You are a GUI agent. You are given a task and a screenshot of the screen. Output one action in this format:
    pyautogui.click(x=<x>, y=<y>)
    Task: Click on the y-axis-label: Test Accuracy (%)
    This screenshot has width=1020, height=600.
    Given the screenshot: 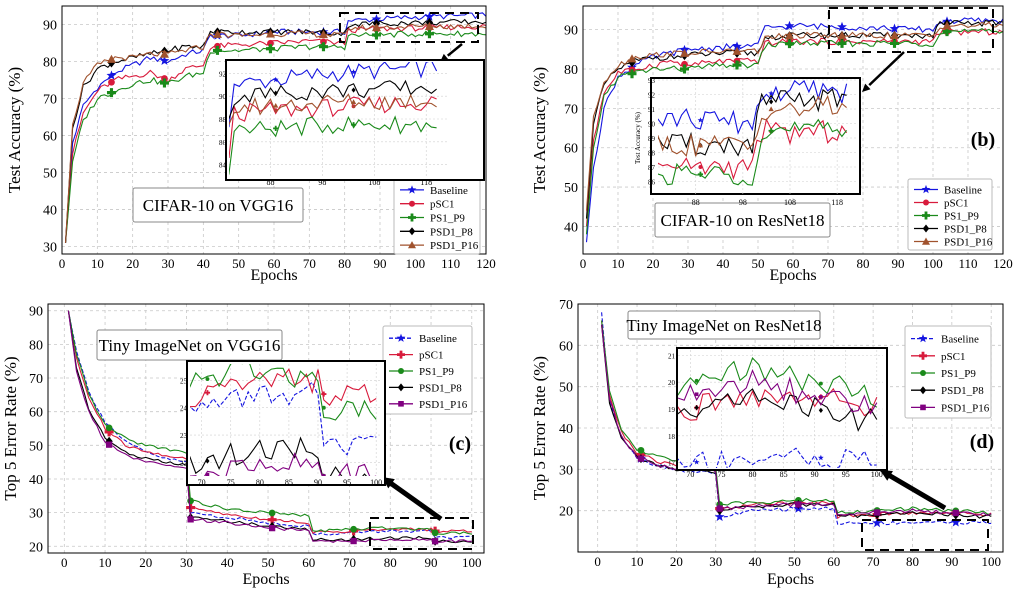 What is the action you would take?
    pyautogui.click(x=539, y=130)
    